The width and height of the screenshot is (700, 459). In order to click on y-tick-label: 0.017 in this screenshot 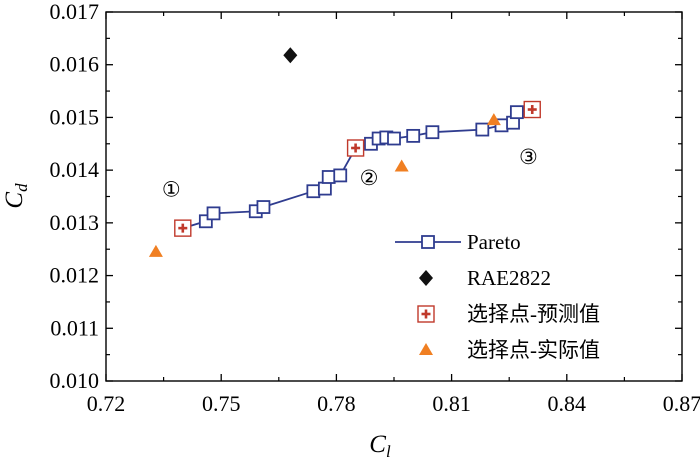, I will do `click(75, 12)`.